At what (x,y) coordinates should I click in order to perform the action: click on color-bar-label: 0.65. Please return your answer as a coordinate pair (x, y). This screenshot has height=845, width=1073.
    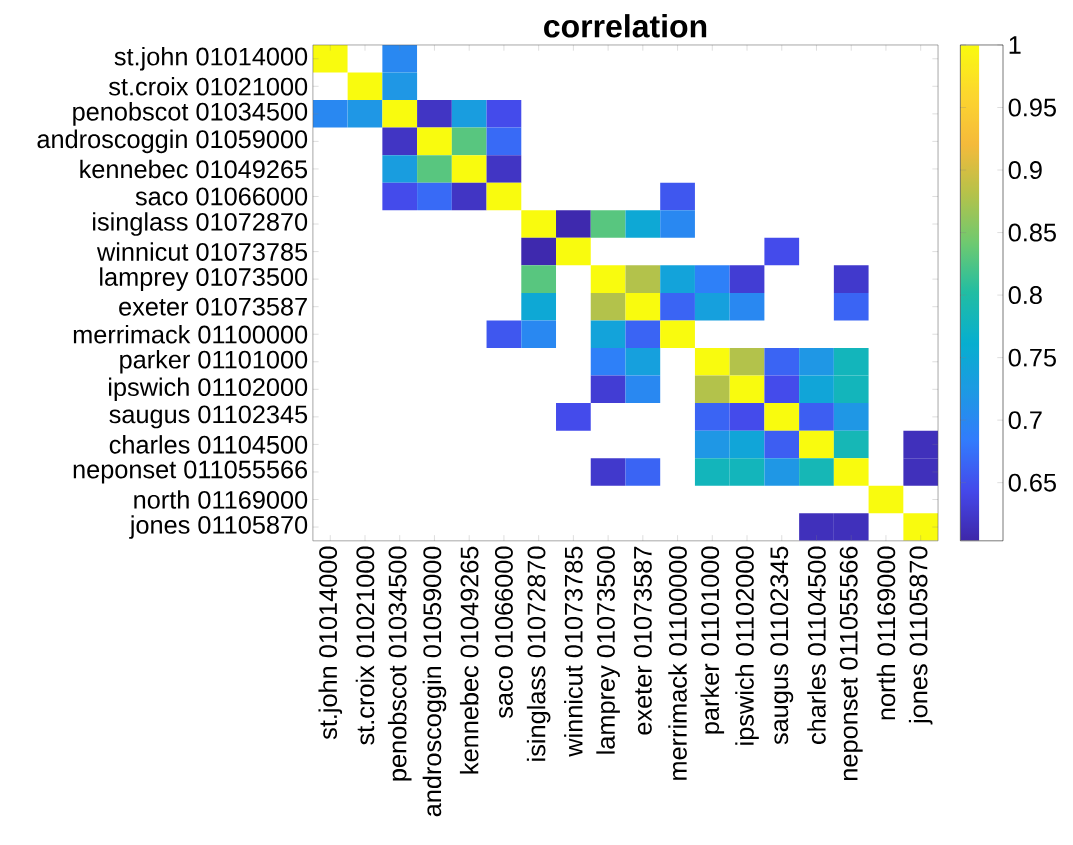
    Looking at the image, I should click on (1032, 482).